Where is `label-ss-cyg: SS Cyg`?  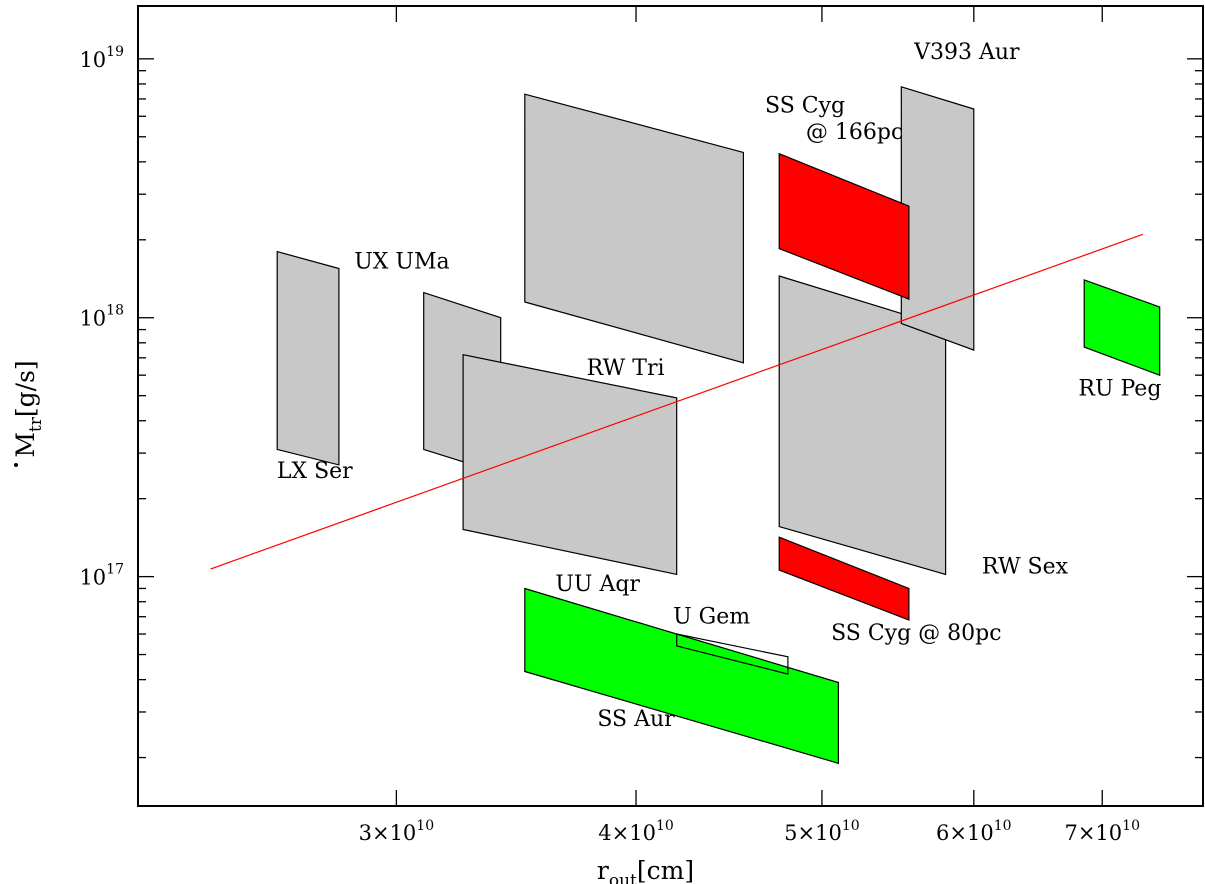
label-ss-cyg: SS Cyg is located at coordinates (805, 106).